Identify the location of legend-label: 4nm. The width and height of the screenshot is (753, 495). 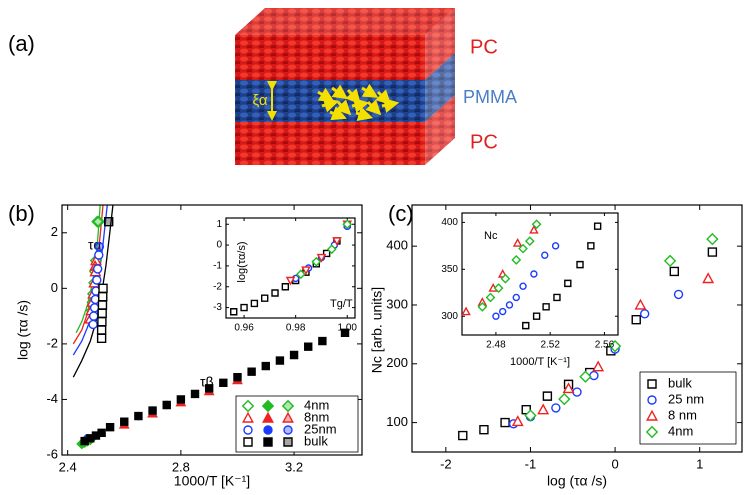
(680, 430).